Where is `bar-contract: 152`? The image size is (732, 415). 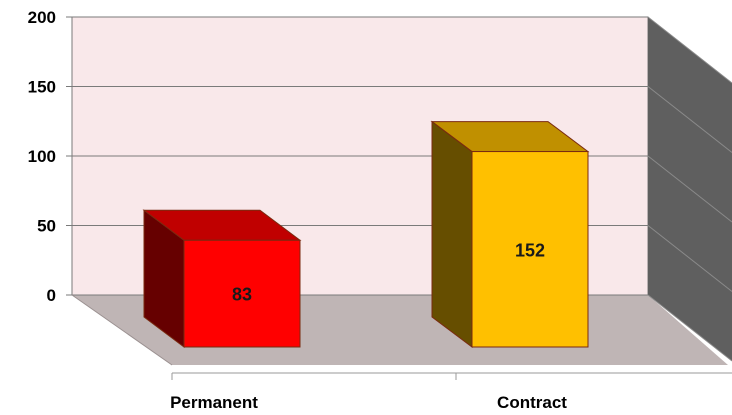 bar-contract: 152 is located at coordinates (510, 234).